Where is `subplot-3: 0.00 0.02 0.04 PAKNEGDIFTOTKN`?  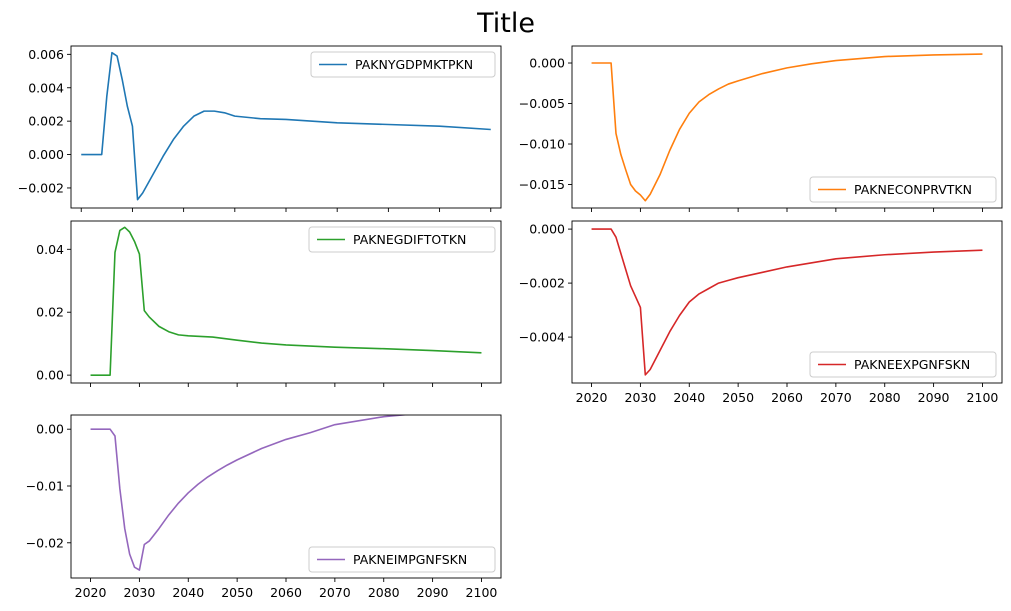 subplot-3: 0.00 0.02 0.04 PAKNEGDIFTOTKN is located at coordinates (269, 303).